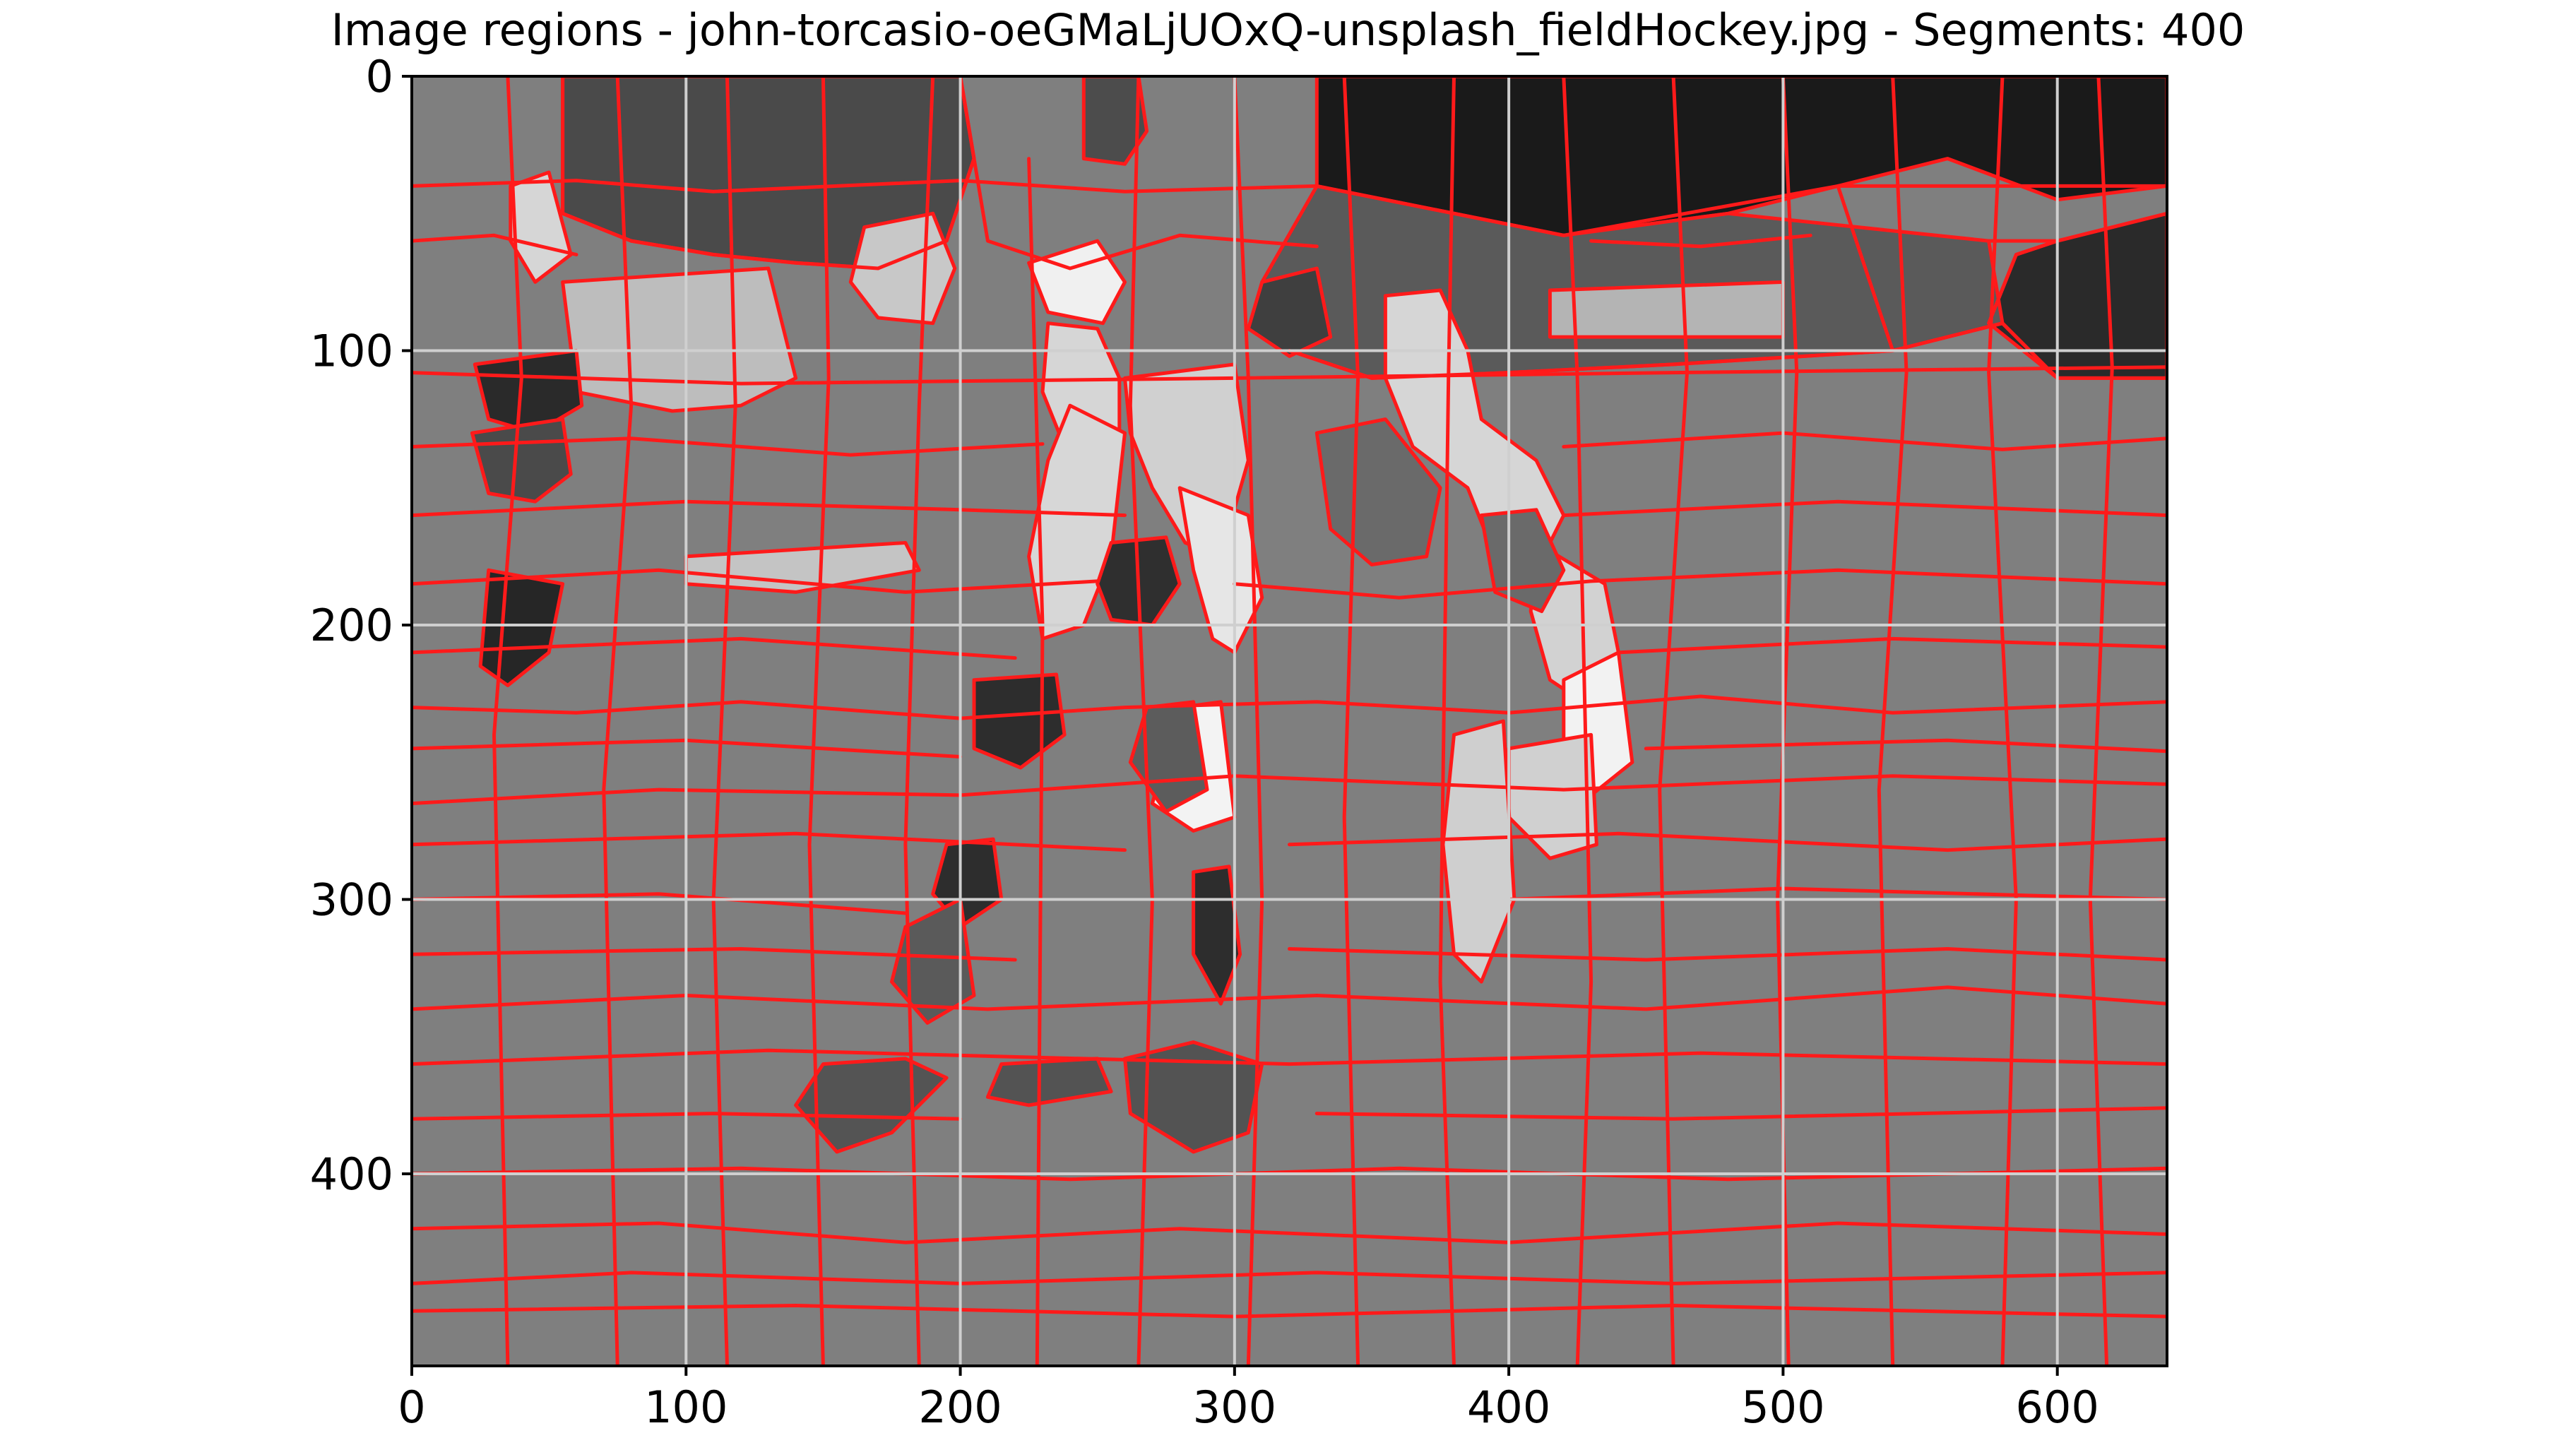  I want to click on x-tick-label: 500, so click(1782, 1407).